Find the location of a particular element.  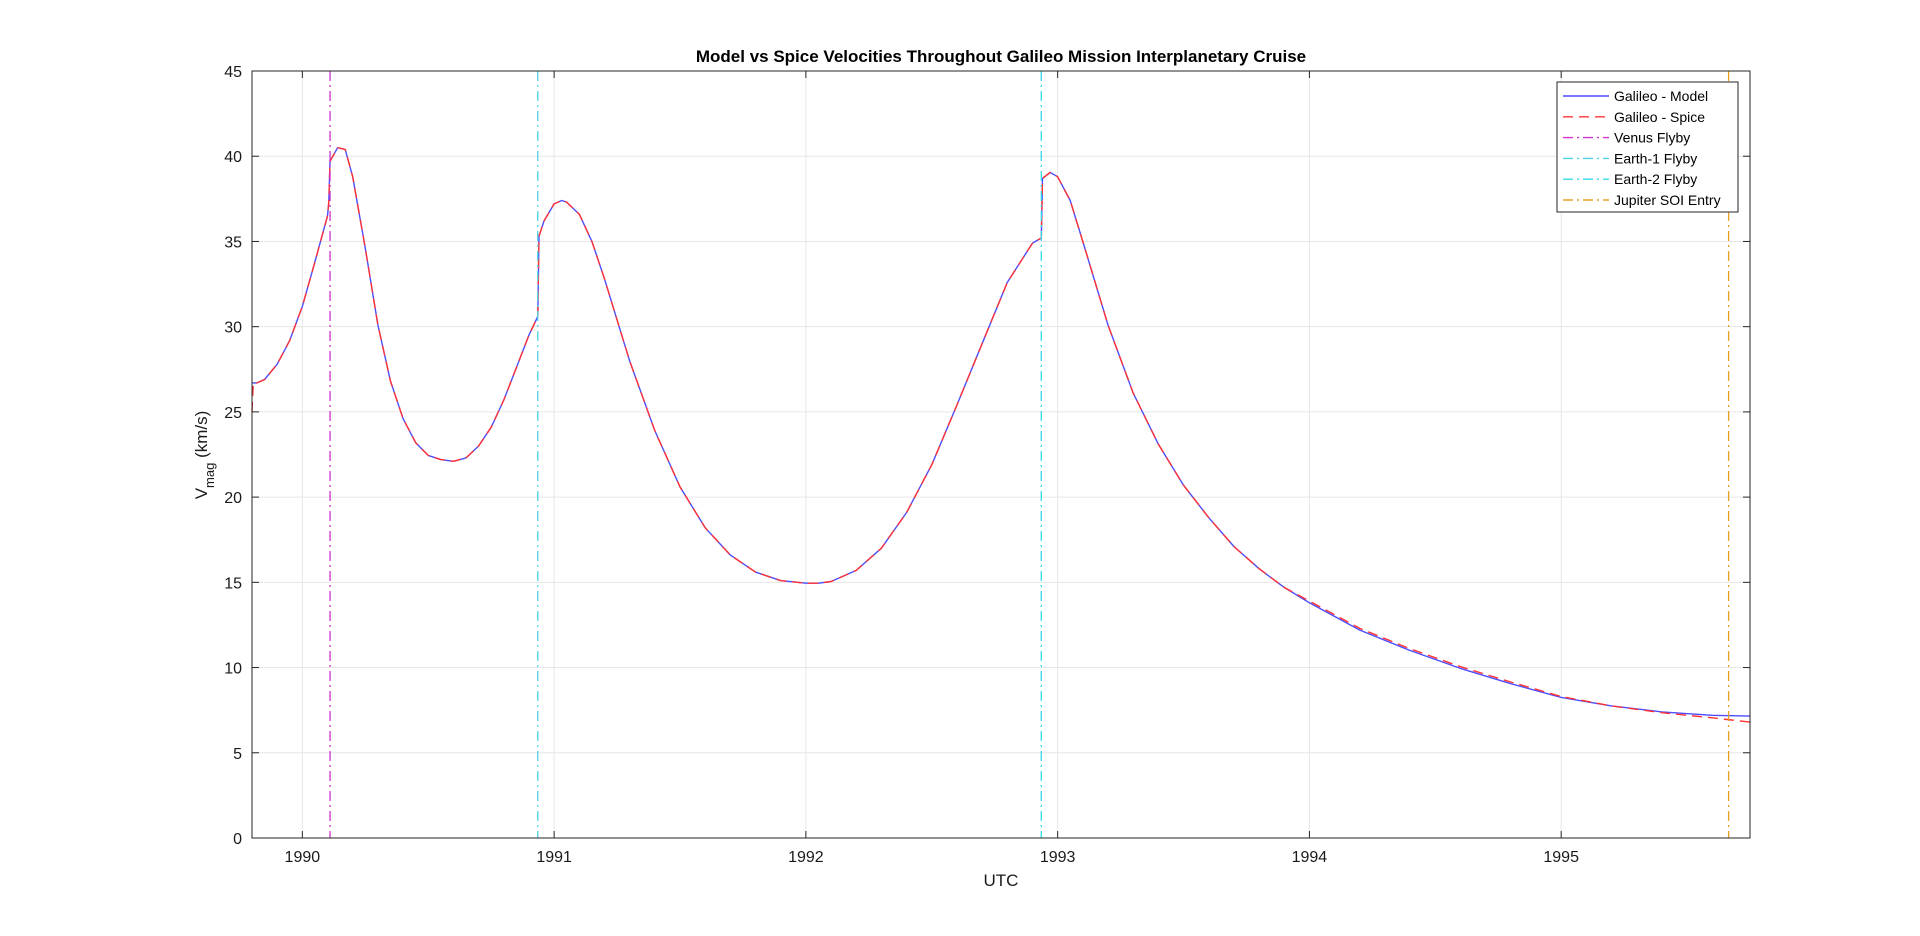

legend-entry: Galileo - Model is located at coordinates (1661, 96).